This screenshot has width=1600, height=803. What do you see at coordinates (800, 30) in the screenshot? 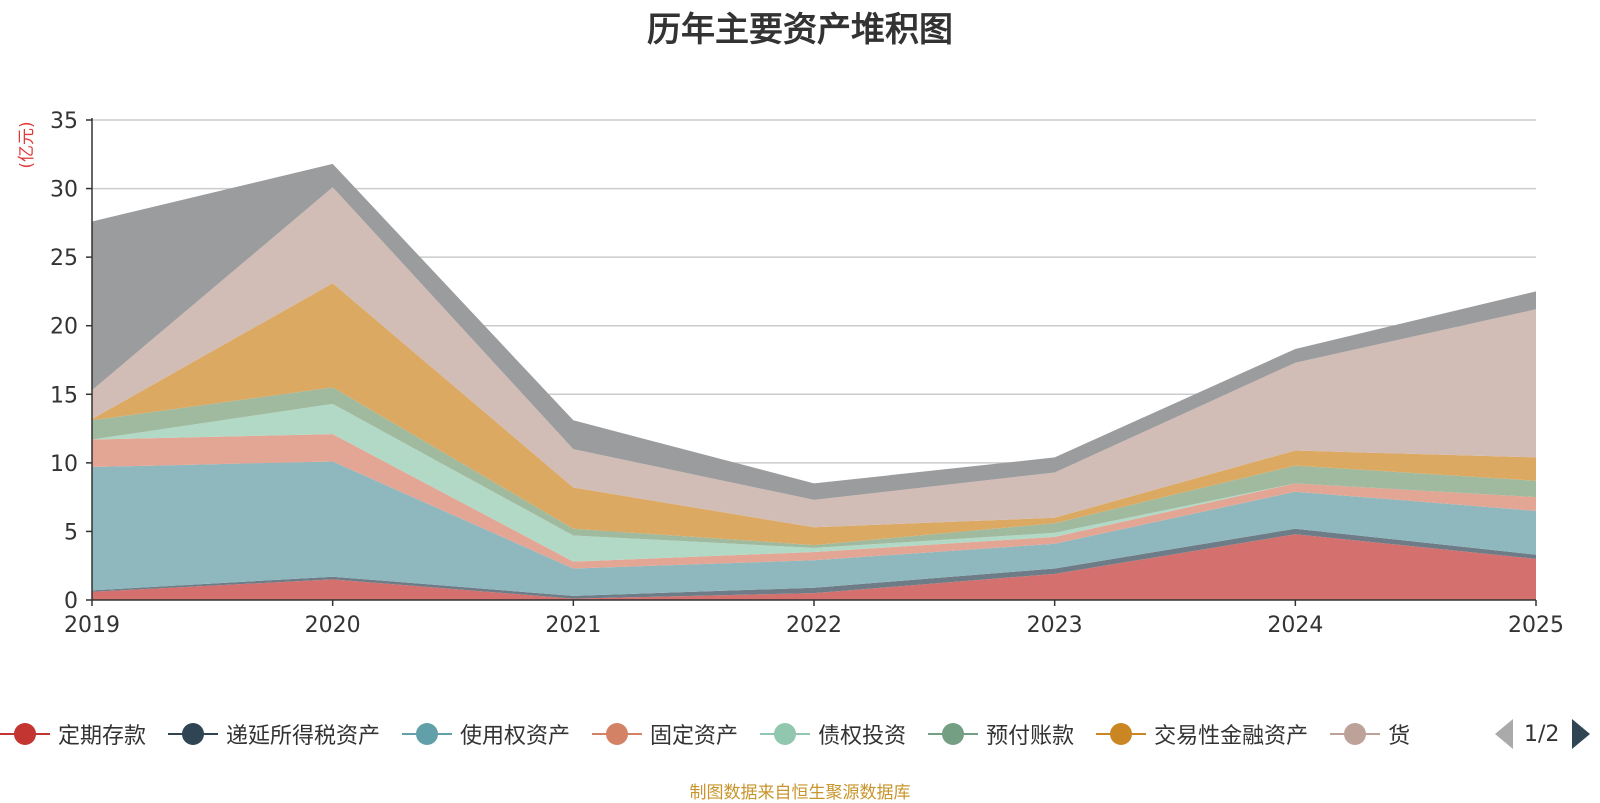
I see `chart-title: 历年主要资产堆积图` at bounding box center [800, 30].